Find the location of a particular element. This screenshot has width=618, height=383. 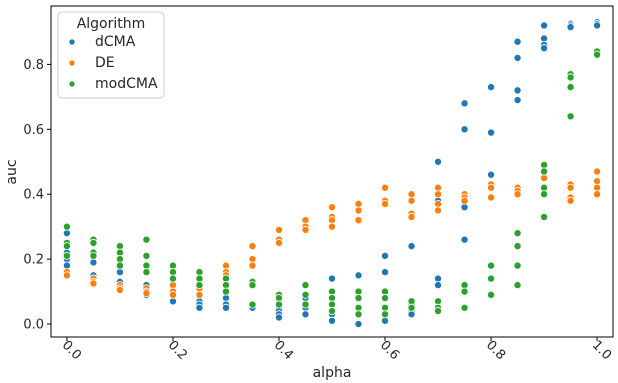

legend: Algorithm dCMA DE modCMA is located at coordinates (111, 55).